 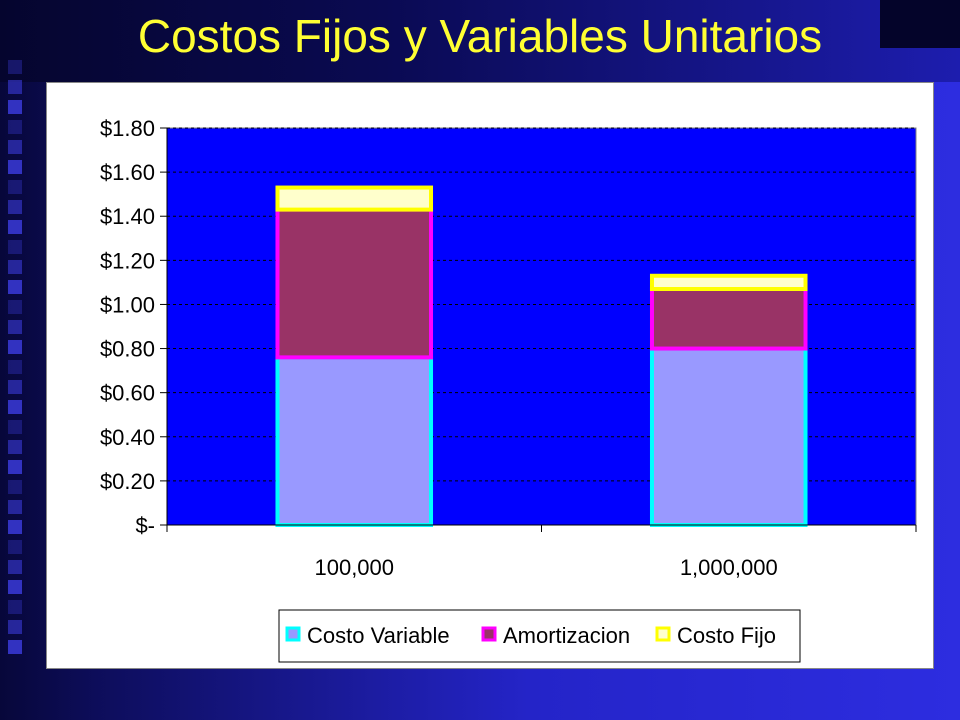 What do you see at coordinates (127, 437) in the screenshot?
I see `y-tick-label: $0.40` at bounding box center [127, 437].